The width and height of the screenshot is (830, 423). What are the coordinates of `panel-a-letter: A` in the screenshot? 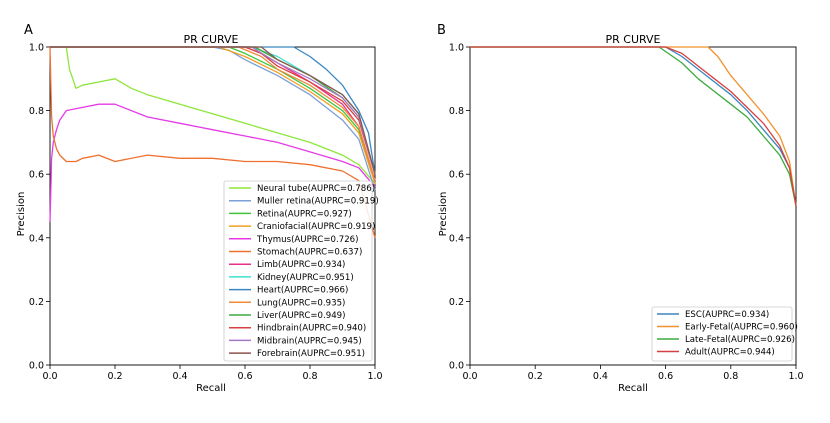 It's located at (28, 30).